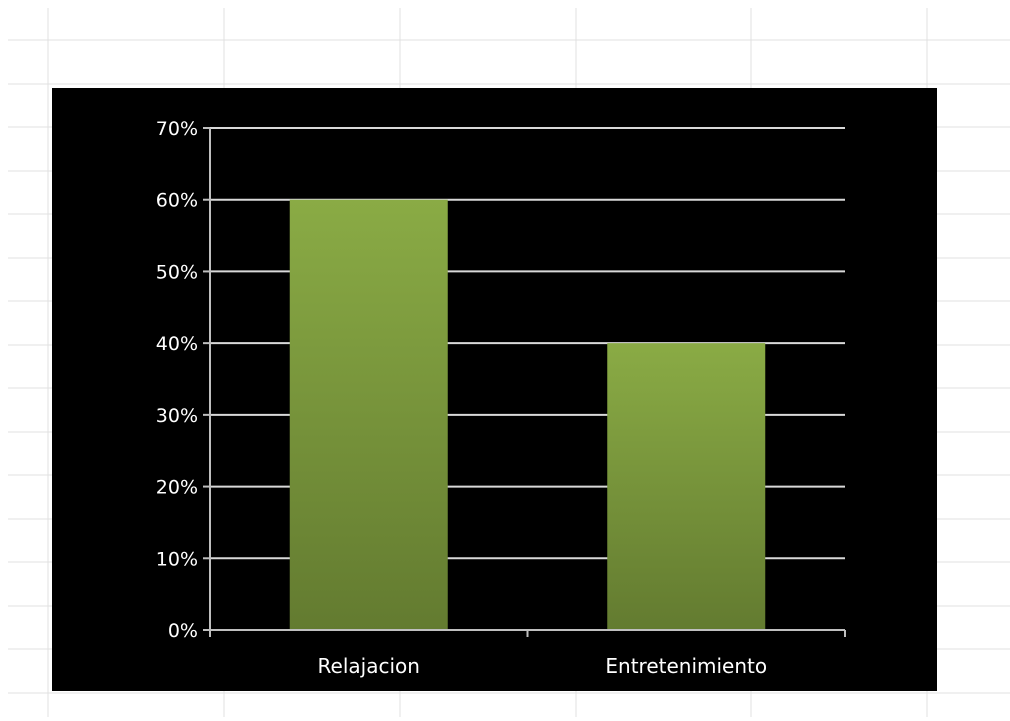  I want to click on y-tick-label: 70%, so click(177, 129).